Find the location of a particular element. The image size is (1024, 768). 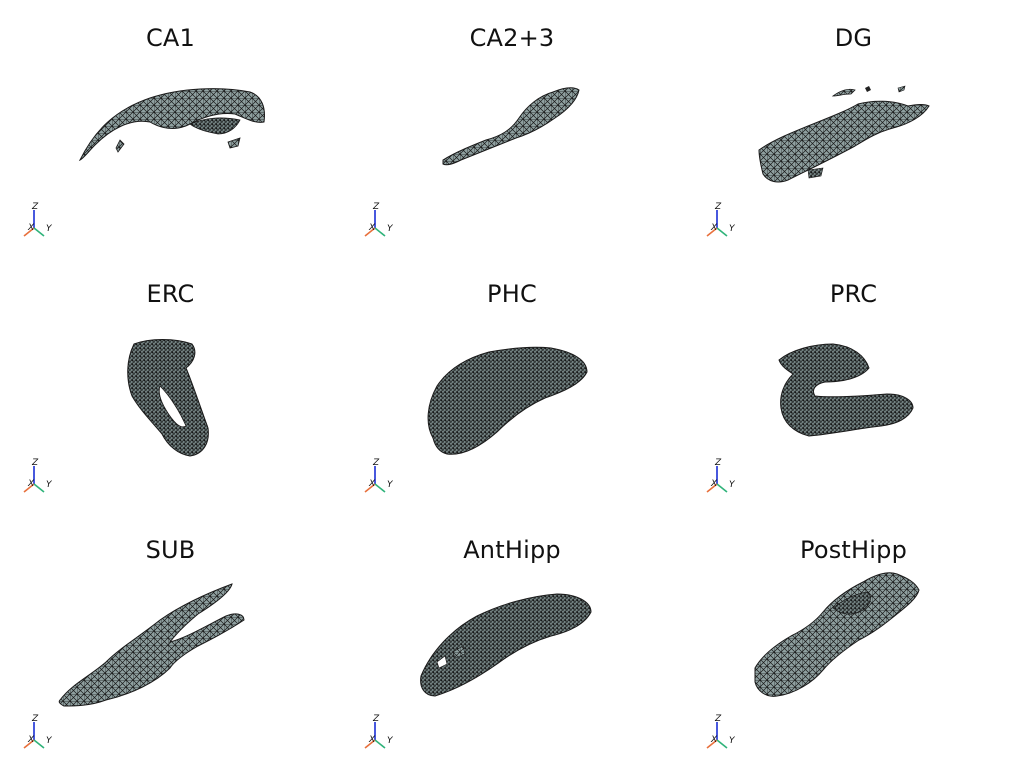

anthipp-mesh is located at coordinates (506, 645).